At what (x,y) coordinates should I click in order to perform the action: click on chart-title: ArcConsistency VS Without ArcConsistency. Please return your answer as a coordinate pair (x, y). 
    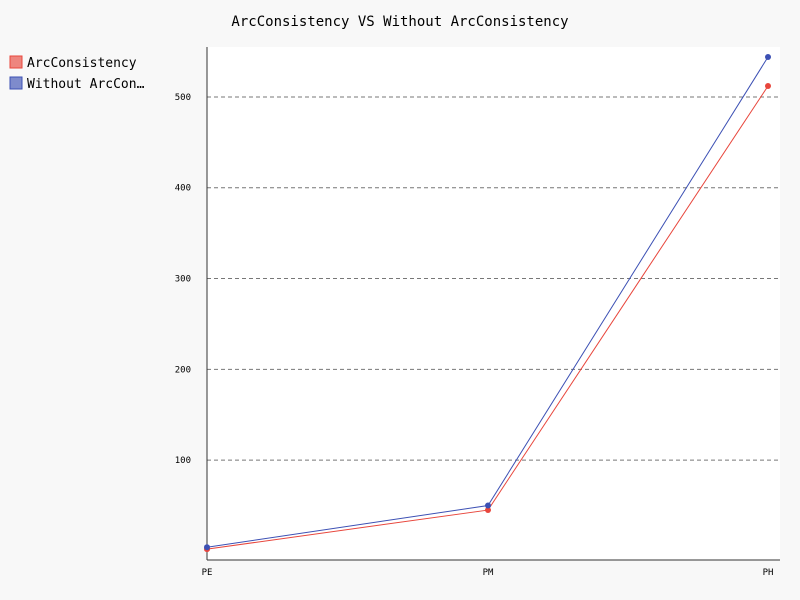
    Looking at the image, I should click on (399, 22).